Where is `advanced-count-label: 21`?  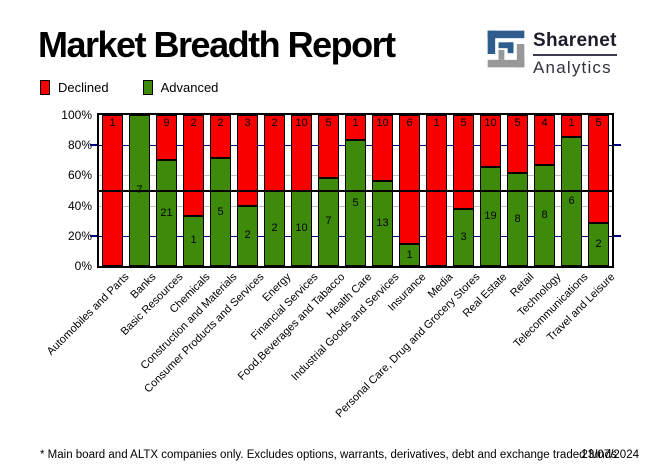
advanced-count-label: 21 is located at coordinates (166, 212).